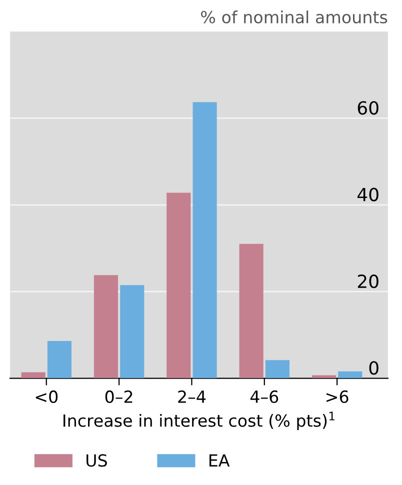 Image resolution: width=402 pixels, height=485 pixels. I want to click on y-tick-label: 0, so click(373, 368).